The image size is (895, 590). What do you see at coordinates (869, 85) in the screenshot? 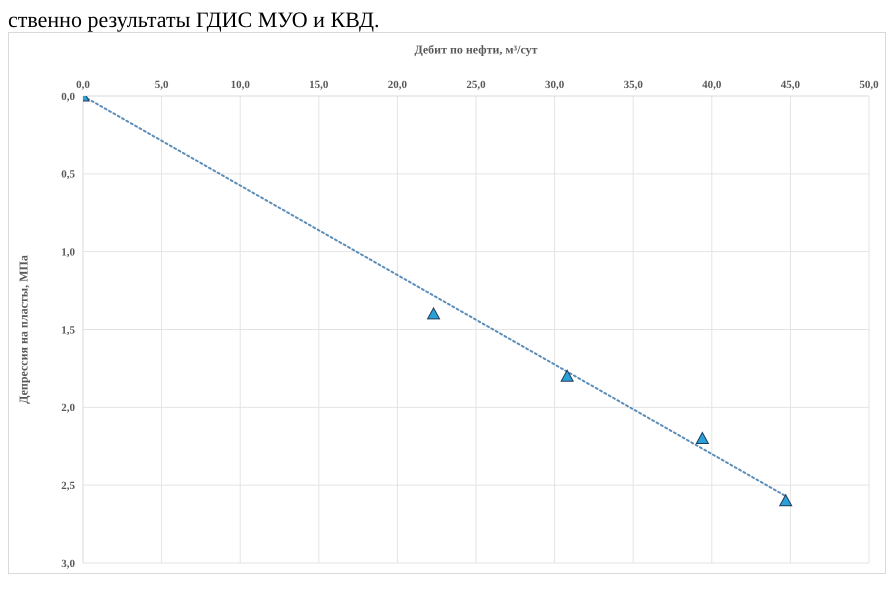
I see `x-tick-label: 50,0` at bounding box center [869, 85].